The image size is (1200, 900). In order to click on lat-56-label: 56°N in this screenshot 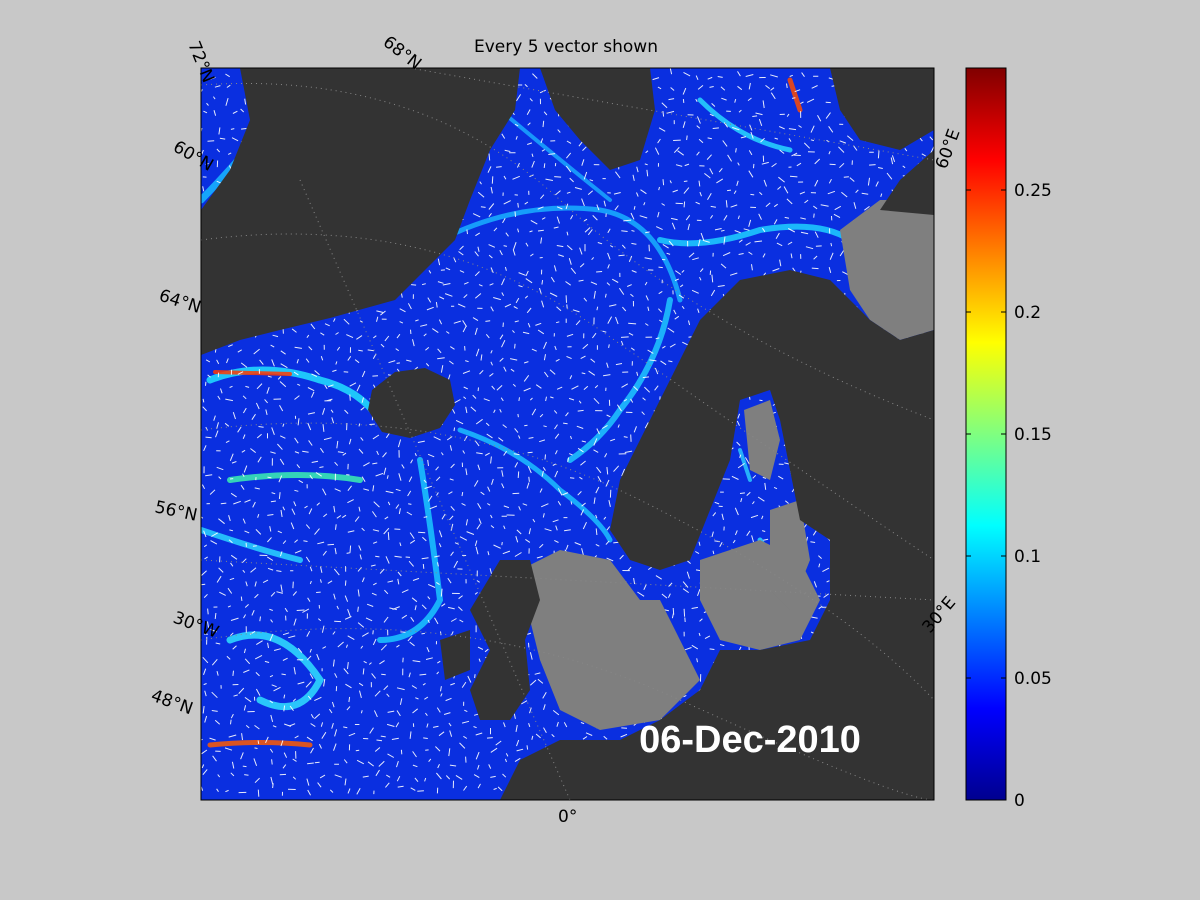, I will do `click(176, 511)`.